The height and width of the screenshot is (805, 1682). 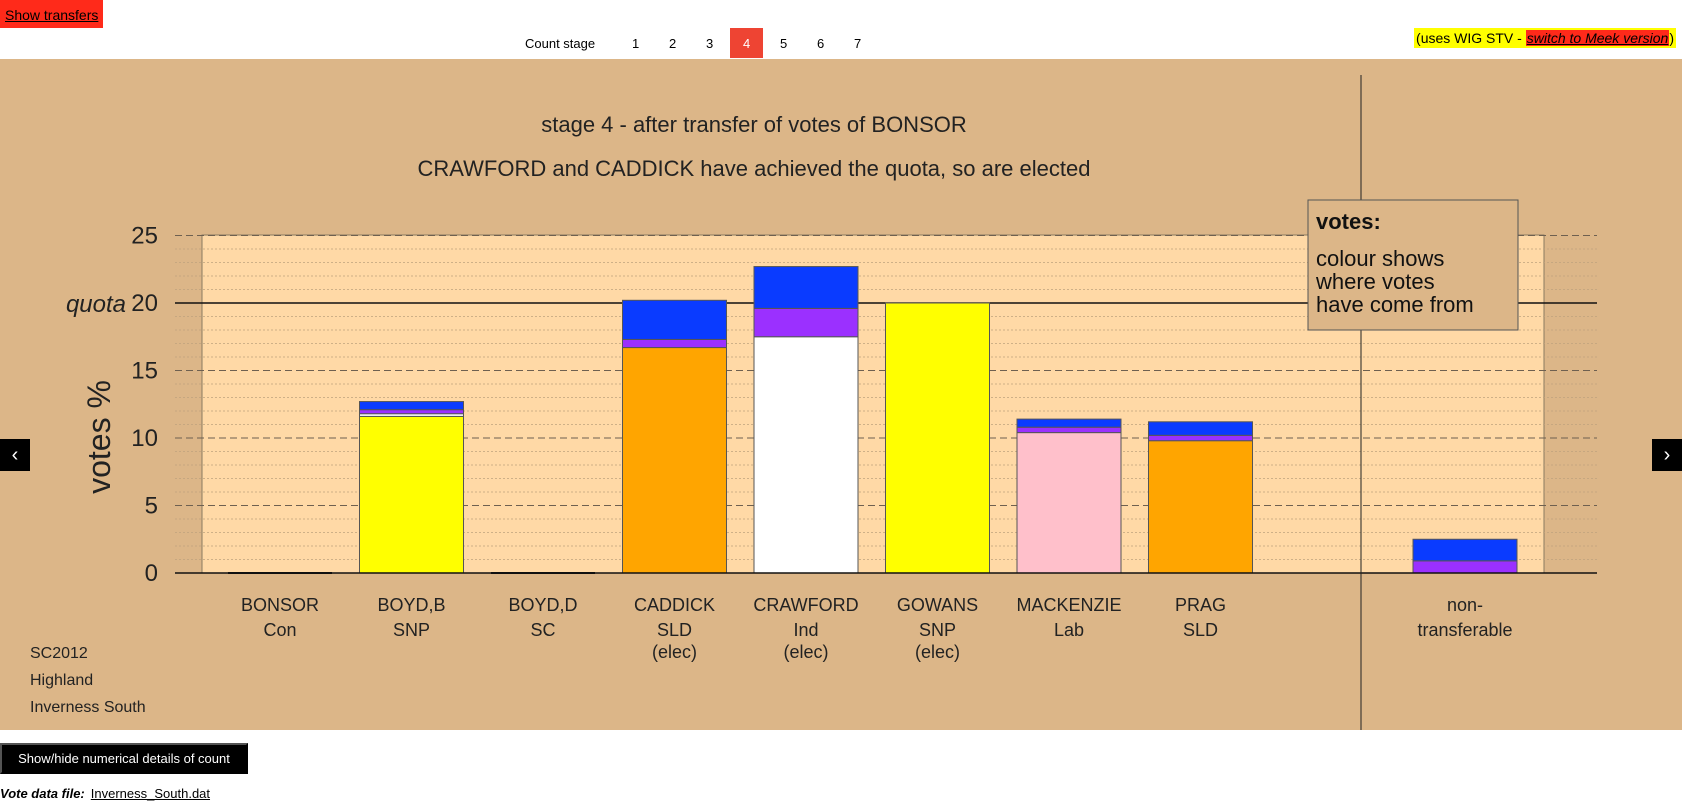 What do you see at coordinates (635, 43) in the screenshot?
I see `stage-button-1: 1` at bounding box center [635, 43].